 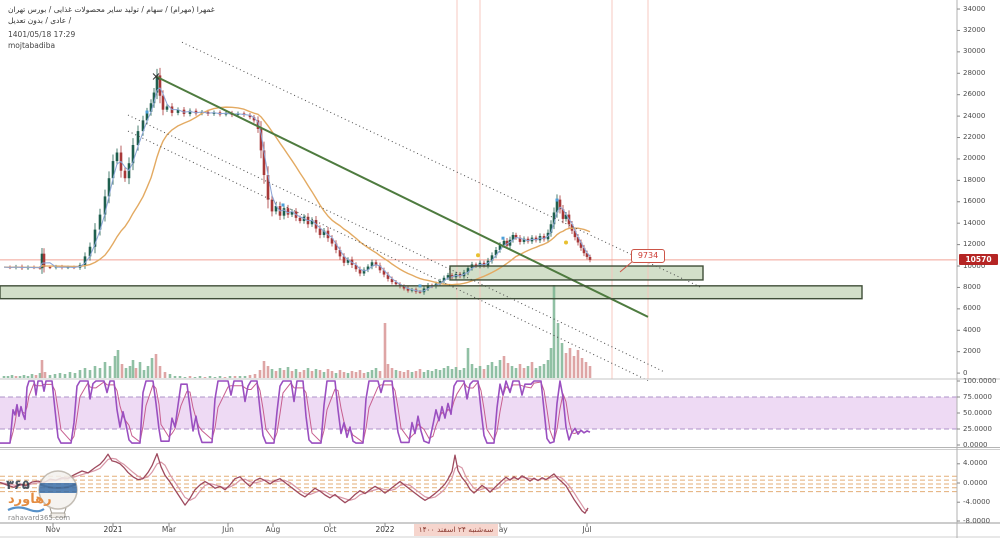 I want to click on stoch-tick-label: 100.0000, so click(x=980, y=380).